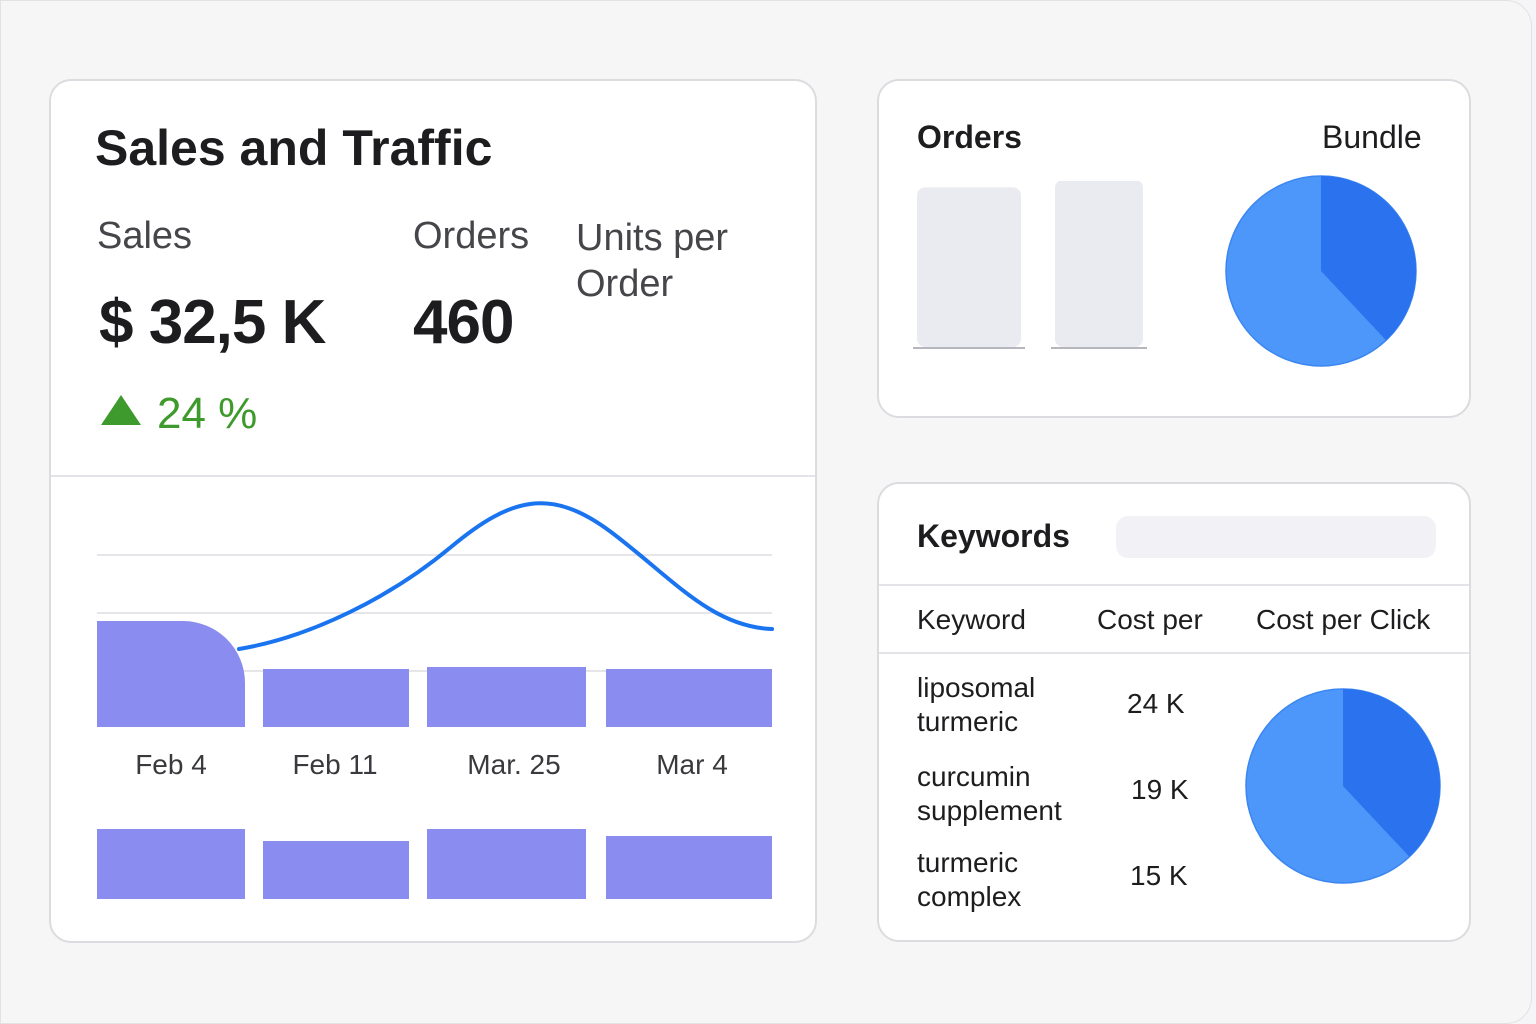  I want to click on sales-traffic-title: Sales and Traffic, so click(294, 148).